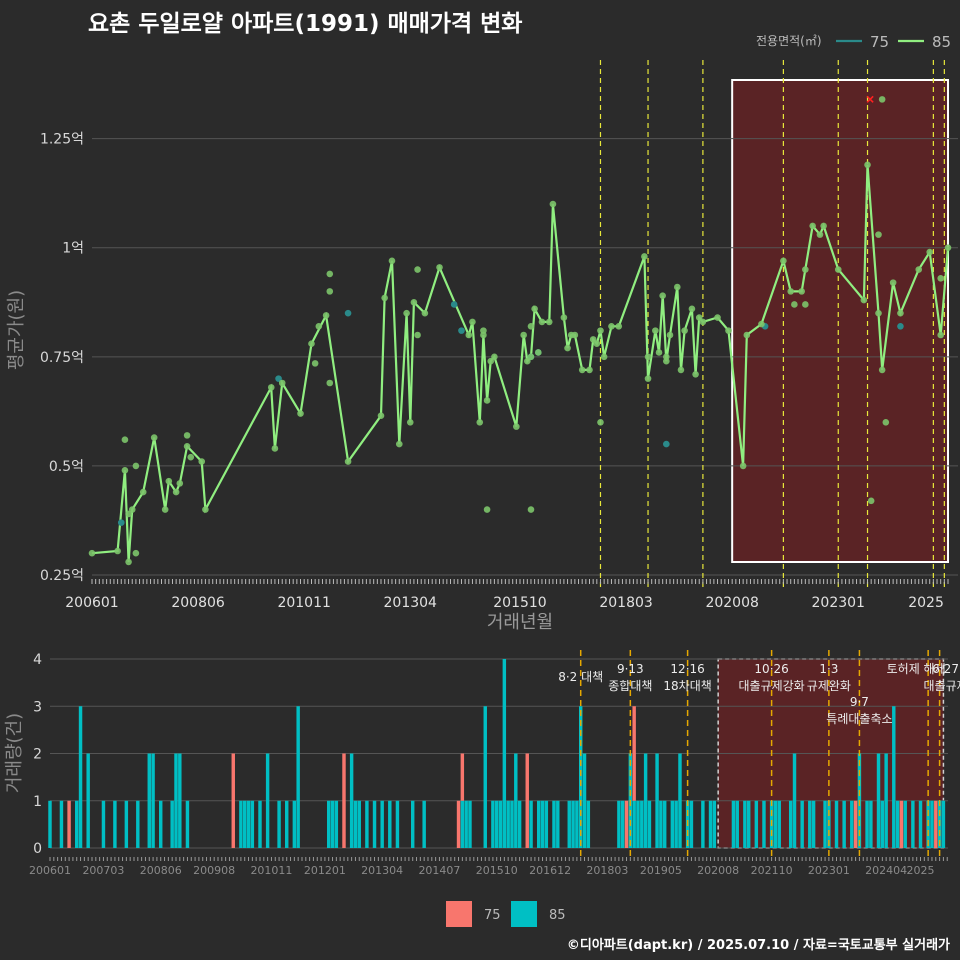 This screenshot has height=960, width=960. Describe the element at coordinates (62, 576) in the screenshot. I see `y-tick-label: 0.25억` at that location.